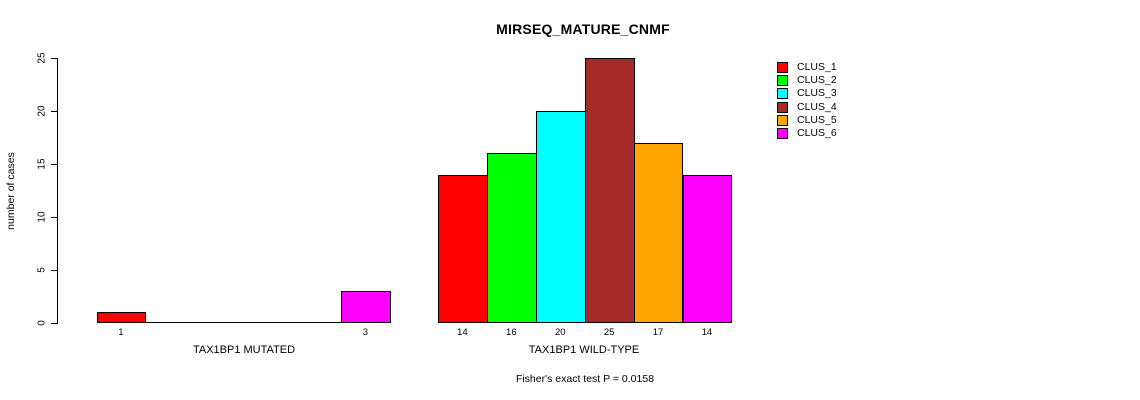 Image resolution: width=1140 pixels, height=400 pixels. What do you see at coordinates (560, 332) in the screenshot?
I see `bar-count-label: 20` at bounding box center [560, 332].